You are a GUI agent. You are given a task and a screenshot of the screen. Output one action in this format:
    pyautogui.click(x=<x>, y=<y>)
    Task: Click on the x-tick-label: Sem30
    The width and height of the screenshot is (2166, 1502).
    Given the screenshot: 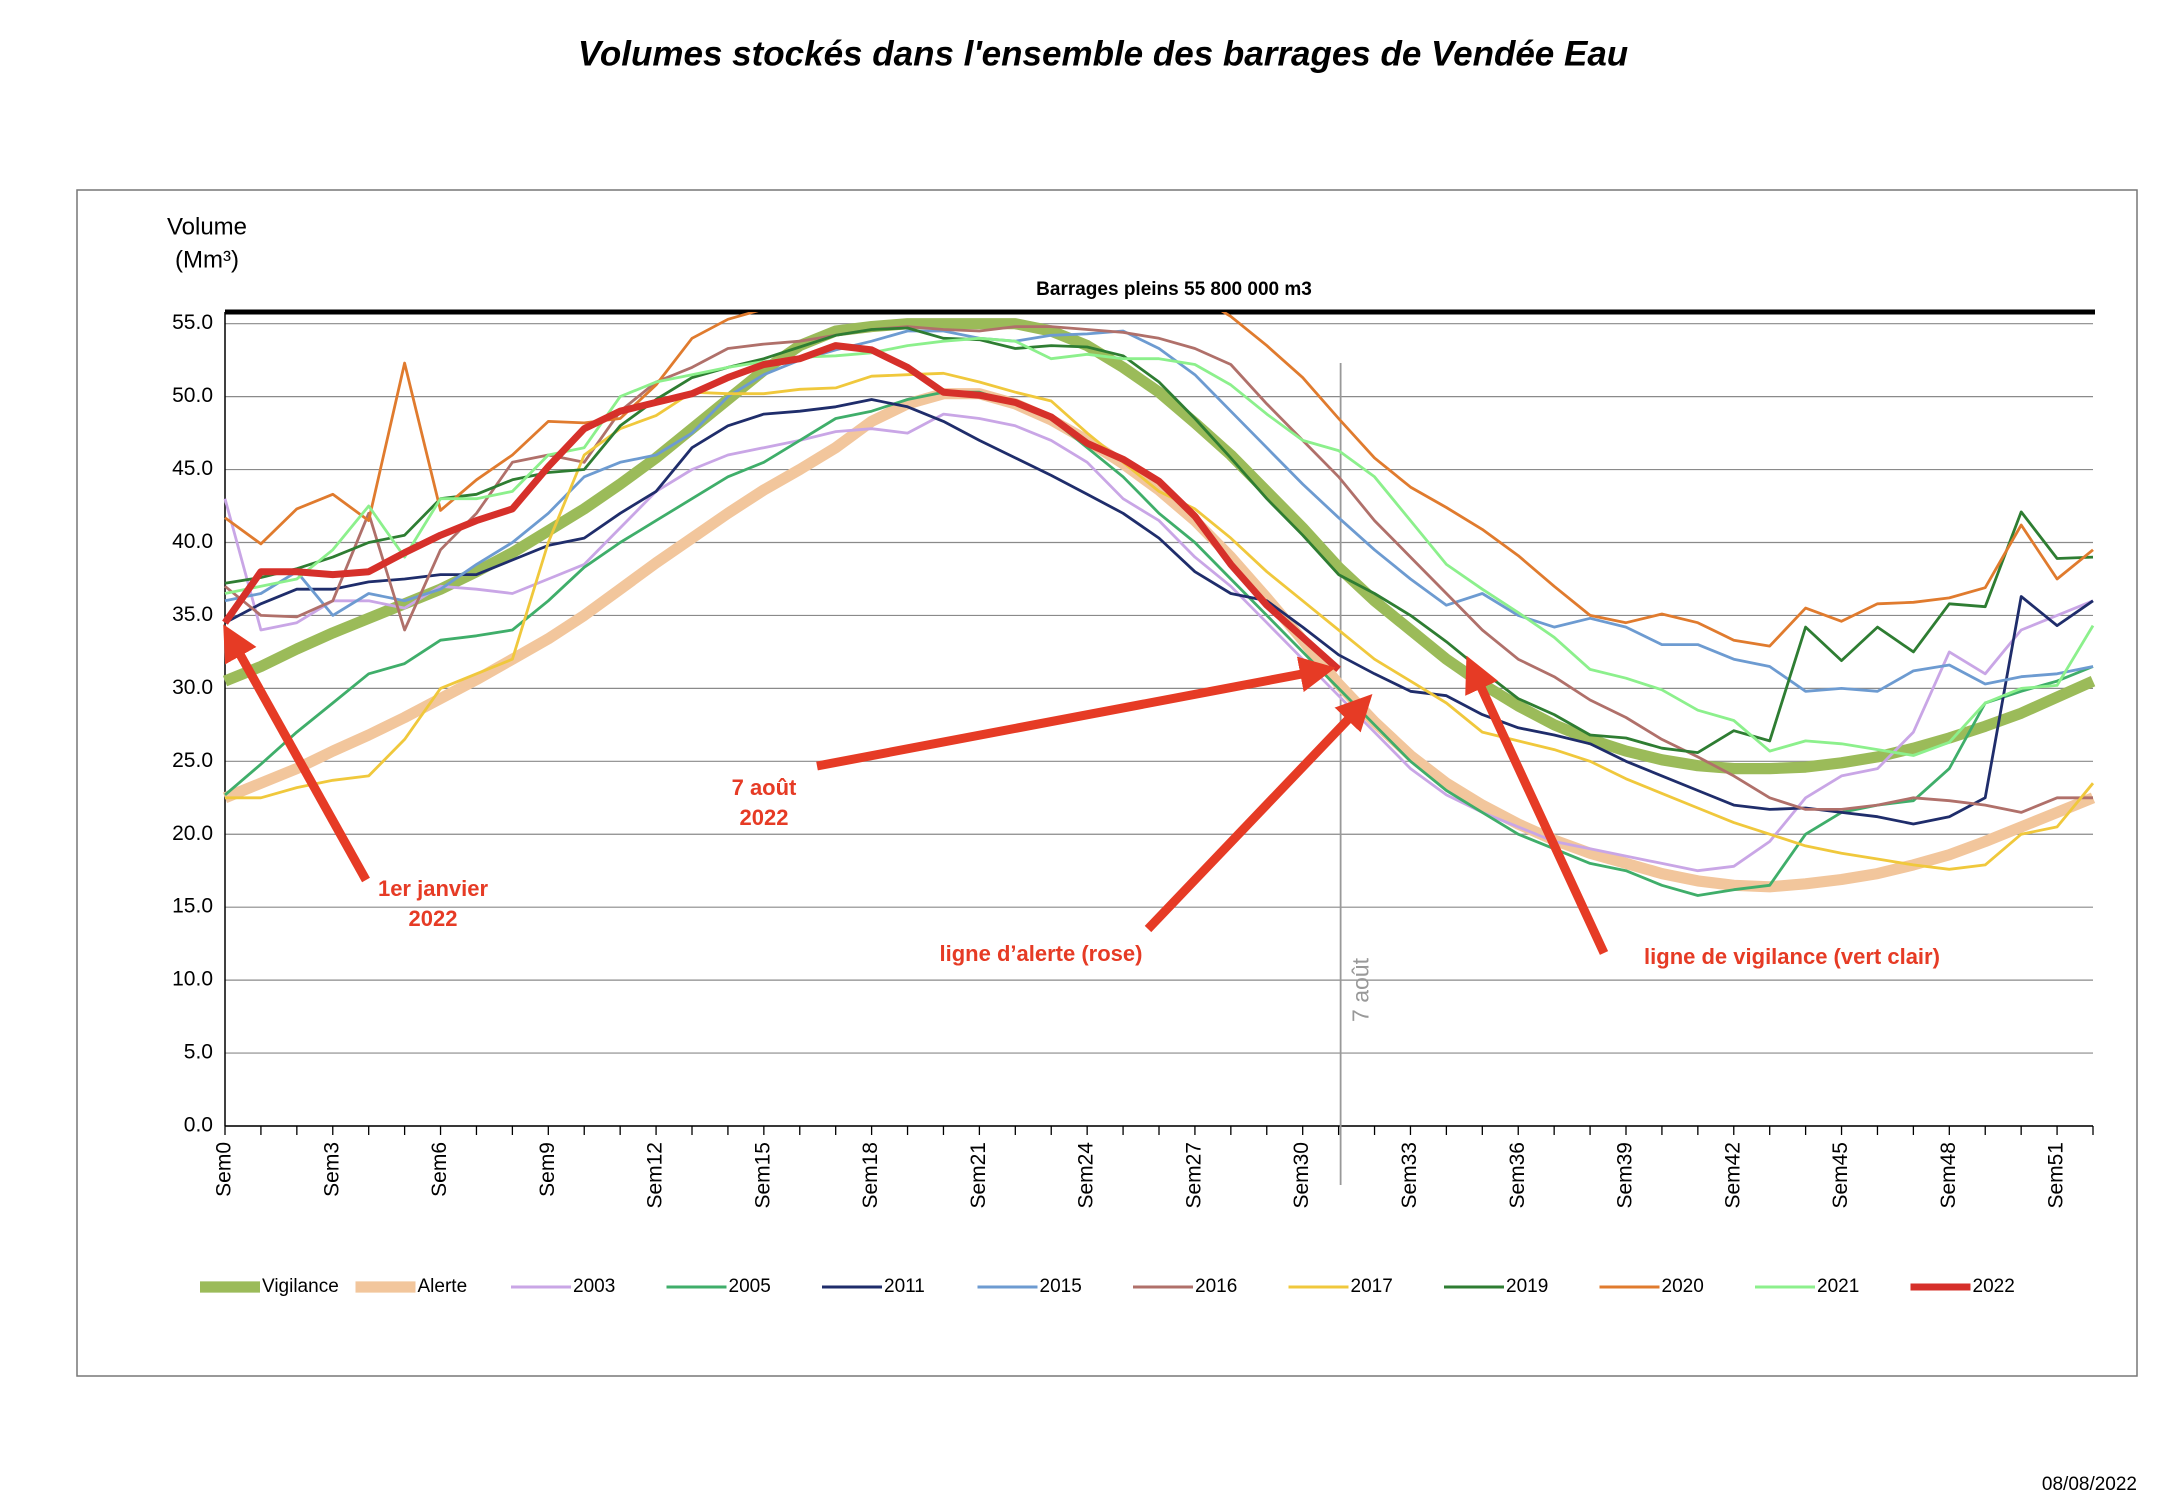 What is the action you would take?
    pyautogui.click(x=1301, y=1175)
    